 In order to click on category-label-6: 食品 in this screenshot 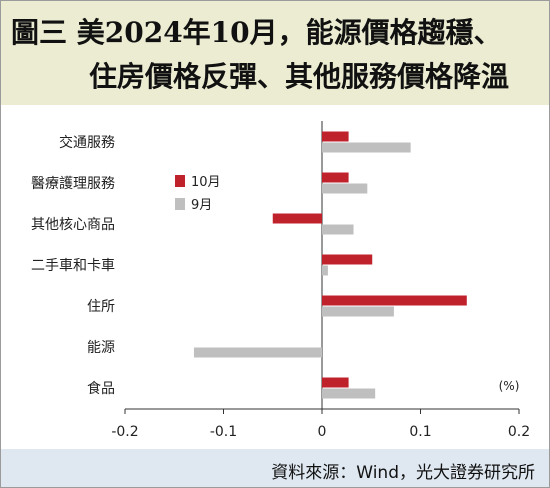, I will do `click(101, 388)`.